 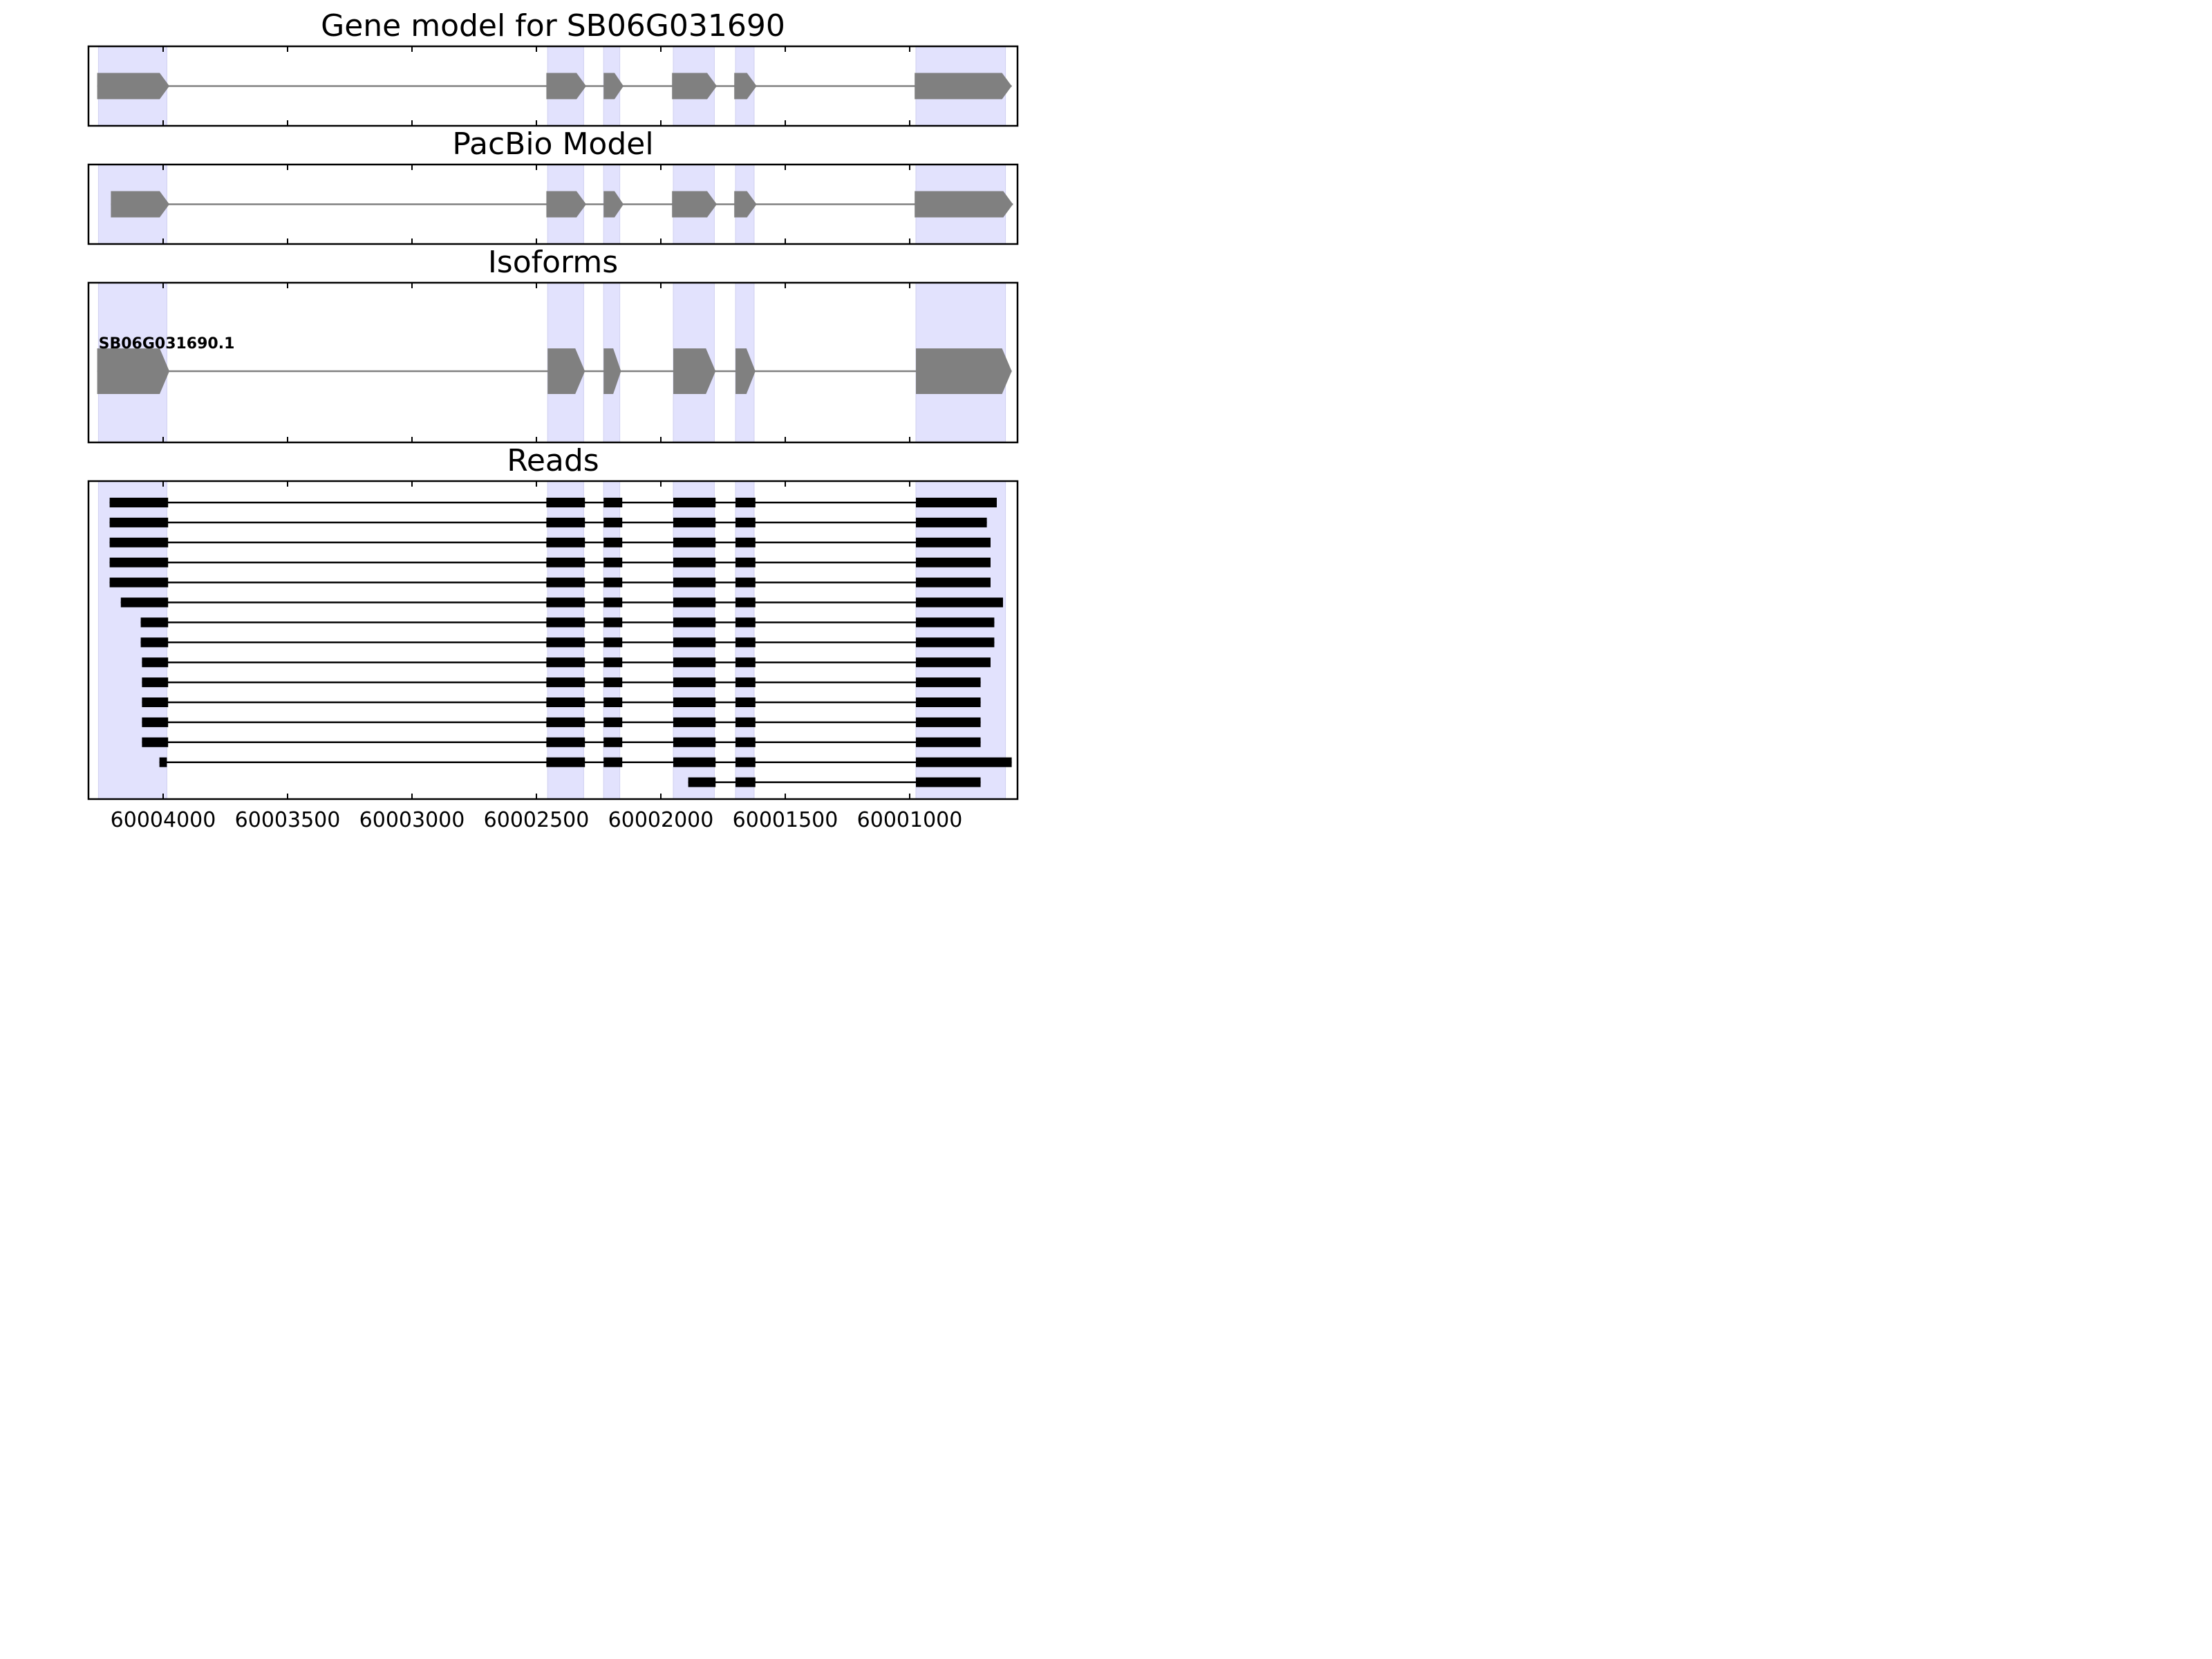 I want to click on gene-model-frame, so click(x=553, y=86).